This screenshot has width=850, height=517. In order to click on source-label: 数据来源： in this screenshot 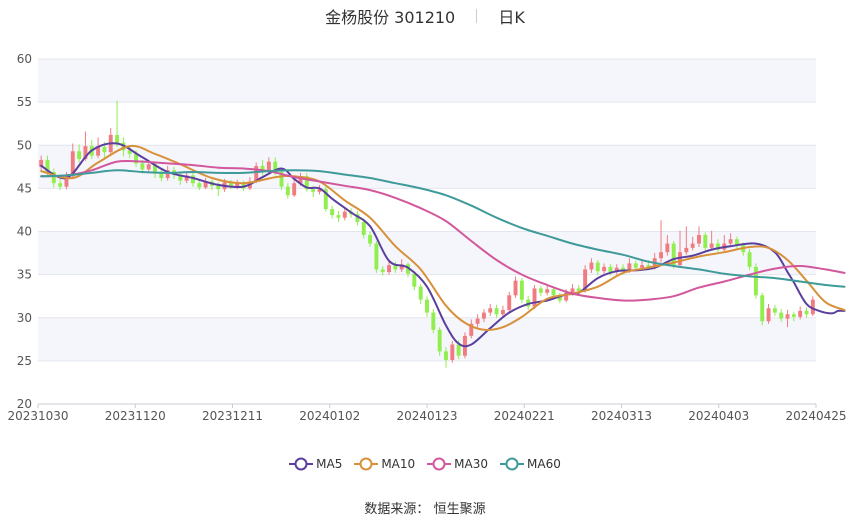, I will do `click(397, 509)`.